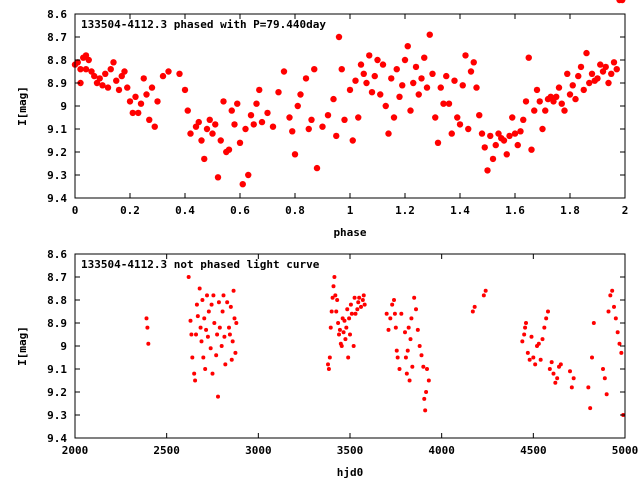  Describe the element at coordinates (75, 210) in the screenshot. I see `x-tick-label: 0` at that location.